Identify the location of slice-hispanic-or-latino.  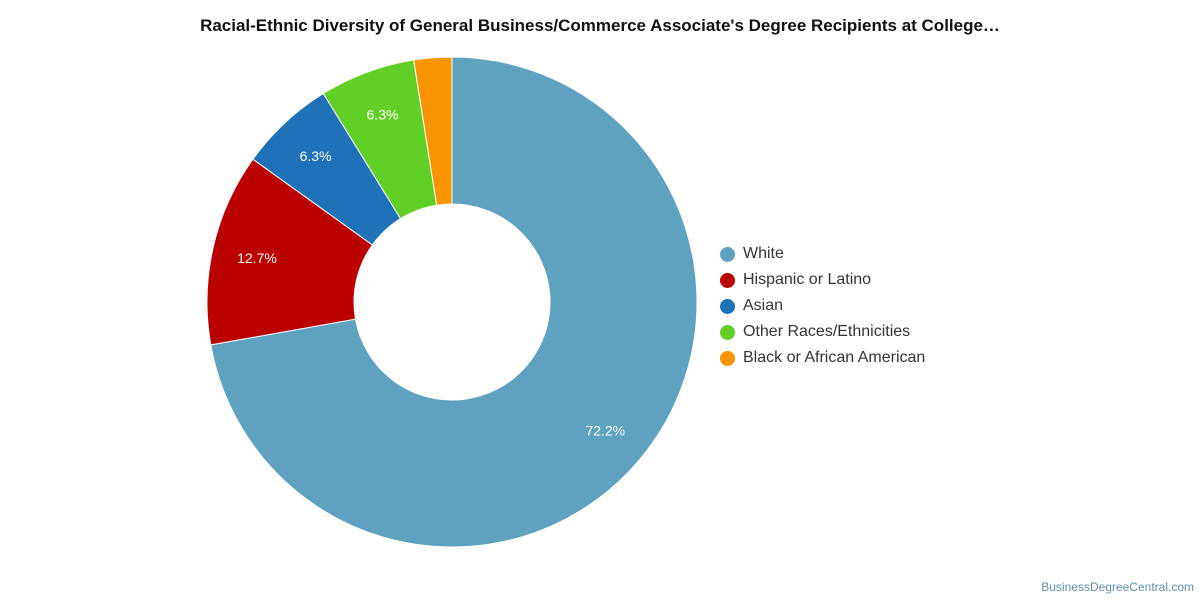
(290, 252).